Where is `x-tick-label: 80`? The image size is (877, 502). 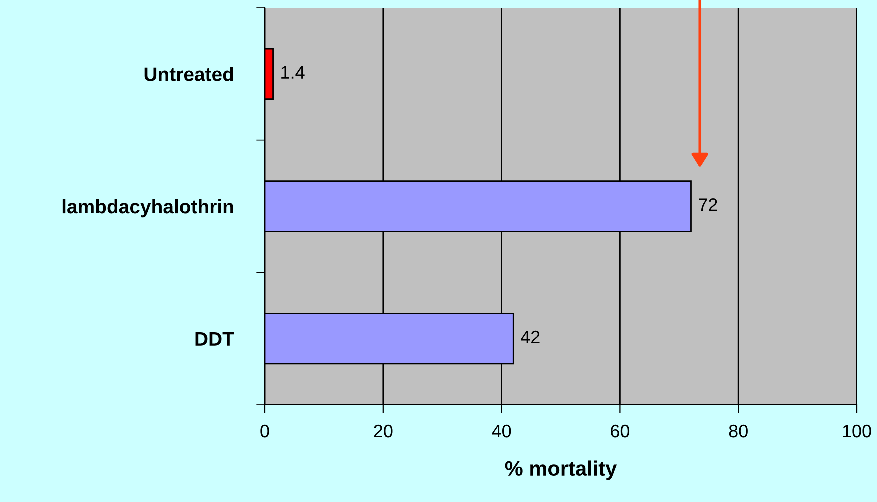
x-tick-label: 80 is located at coordinates (738, 431).